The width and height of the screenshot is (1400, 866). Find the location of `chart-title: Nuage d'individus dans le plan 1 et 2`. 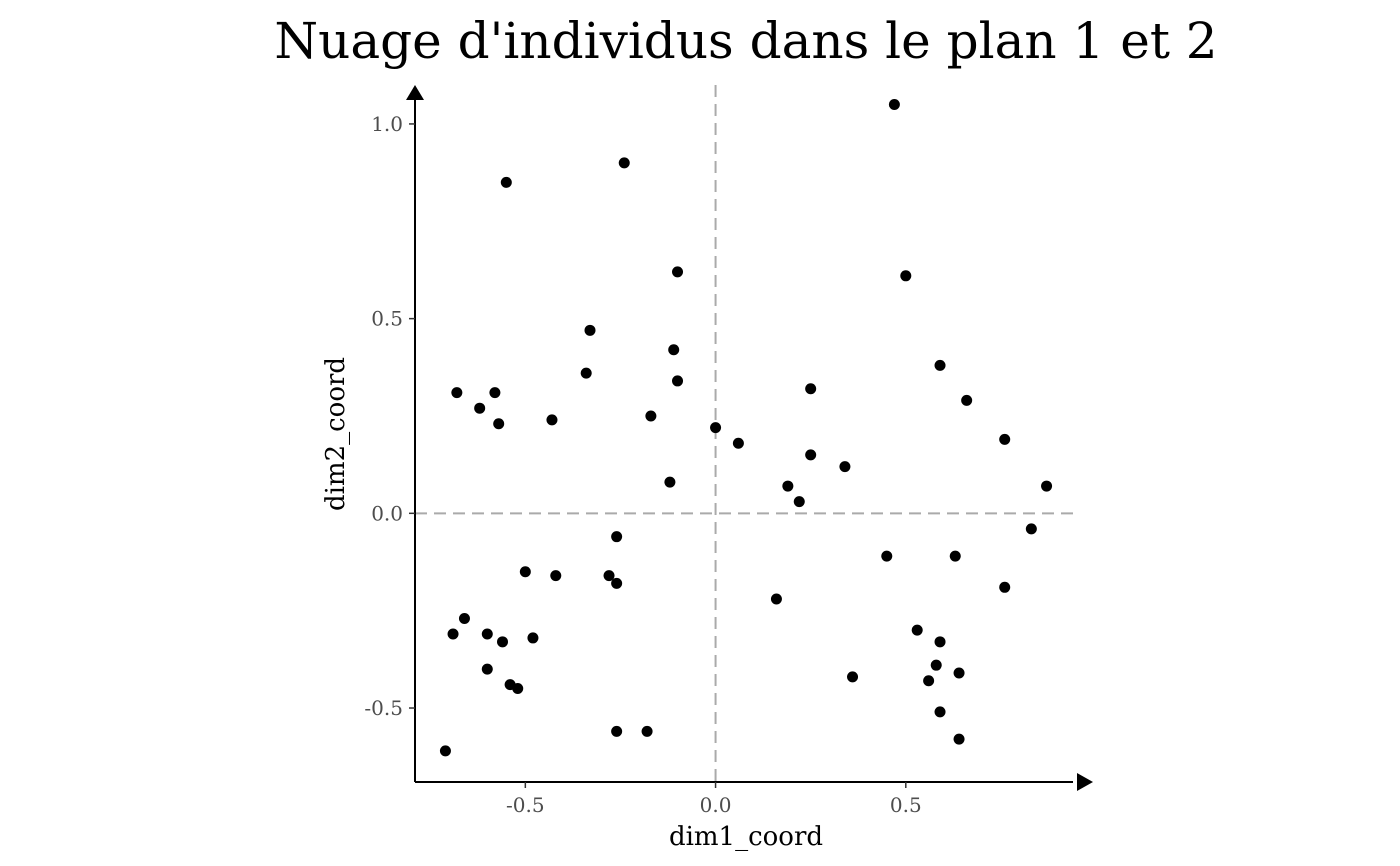

chart-title: Nuage d'individus dans le plan 1 et 2 is located at coordinates (745, 41).